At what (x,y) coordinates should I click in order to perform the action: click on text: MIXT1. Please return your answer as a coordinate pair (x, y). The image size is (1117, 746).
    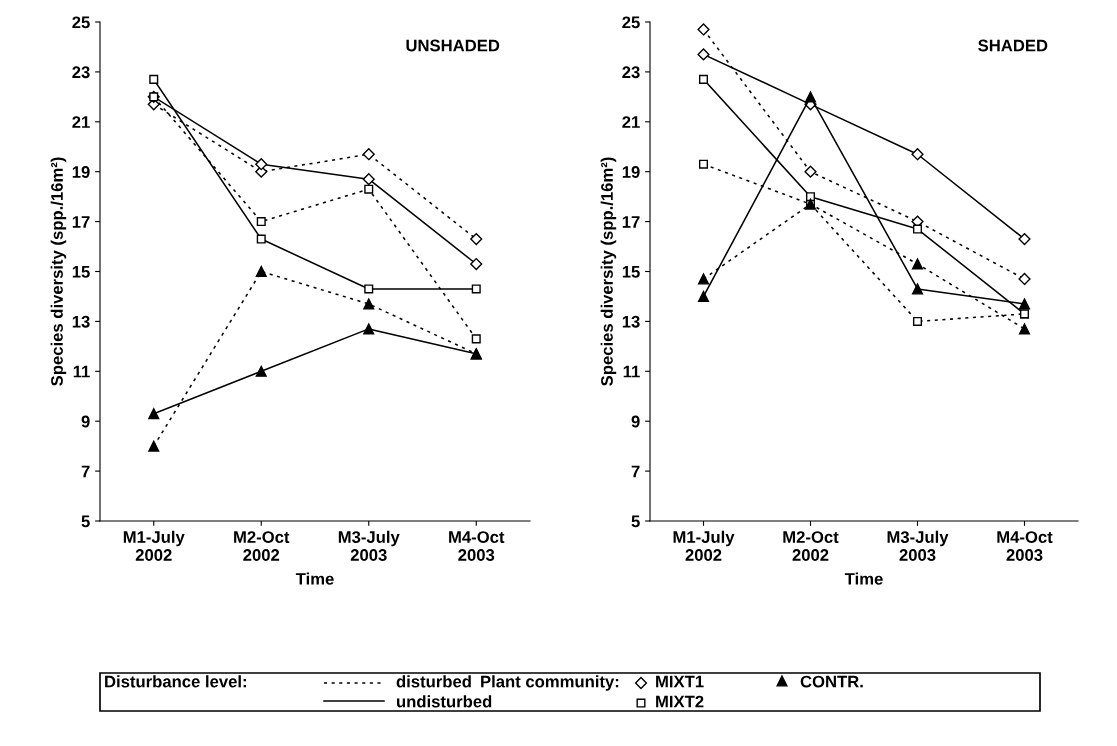
    Looking at the image, I should click on (680, 681).